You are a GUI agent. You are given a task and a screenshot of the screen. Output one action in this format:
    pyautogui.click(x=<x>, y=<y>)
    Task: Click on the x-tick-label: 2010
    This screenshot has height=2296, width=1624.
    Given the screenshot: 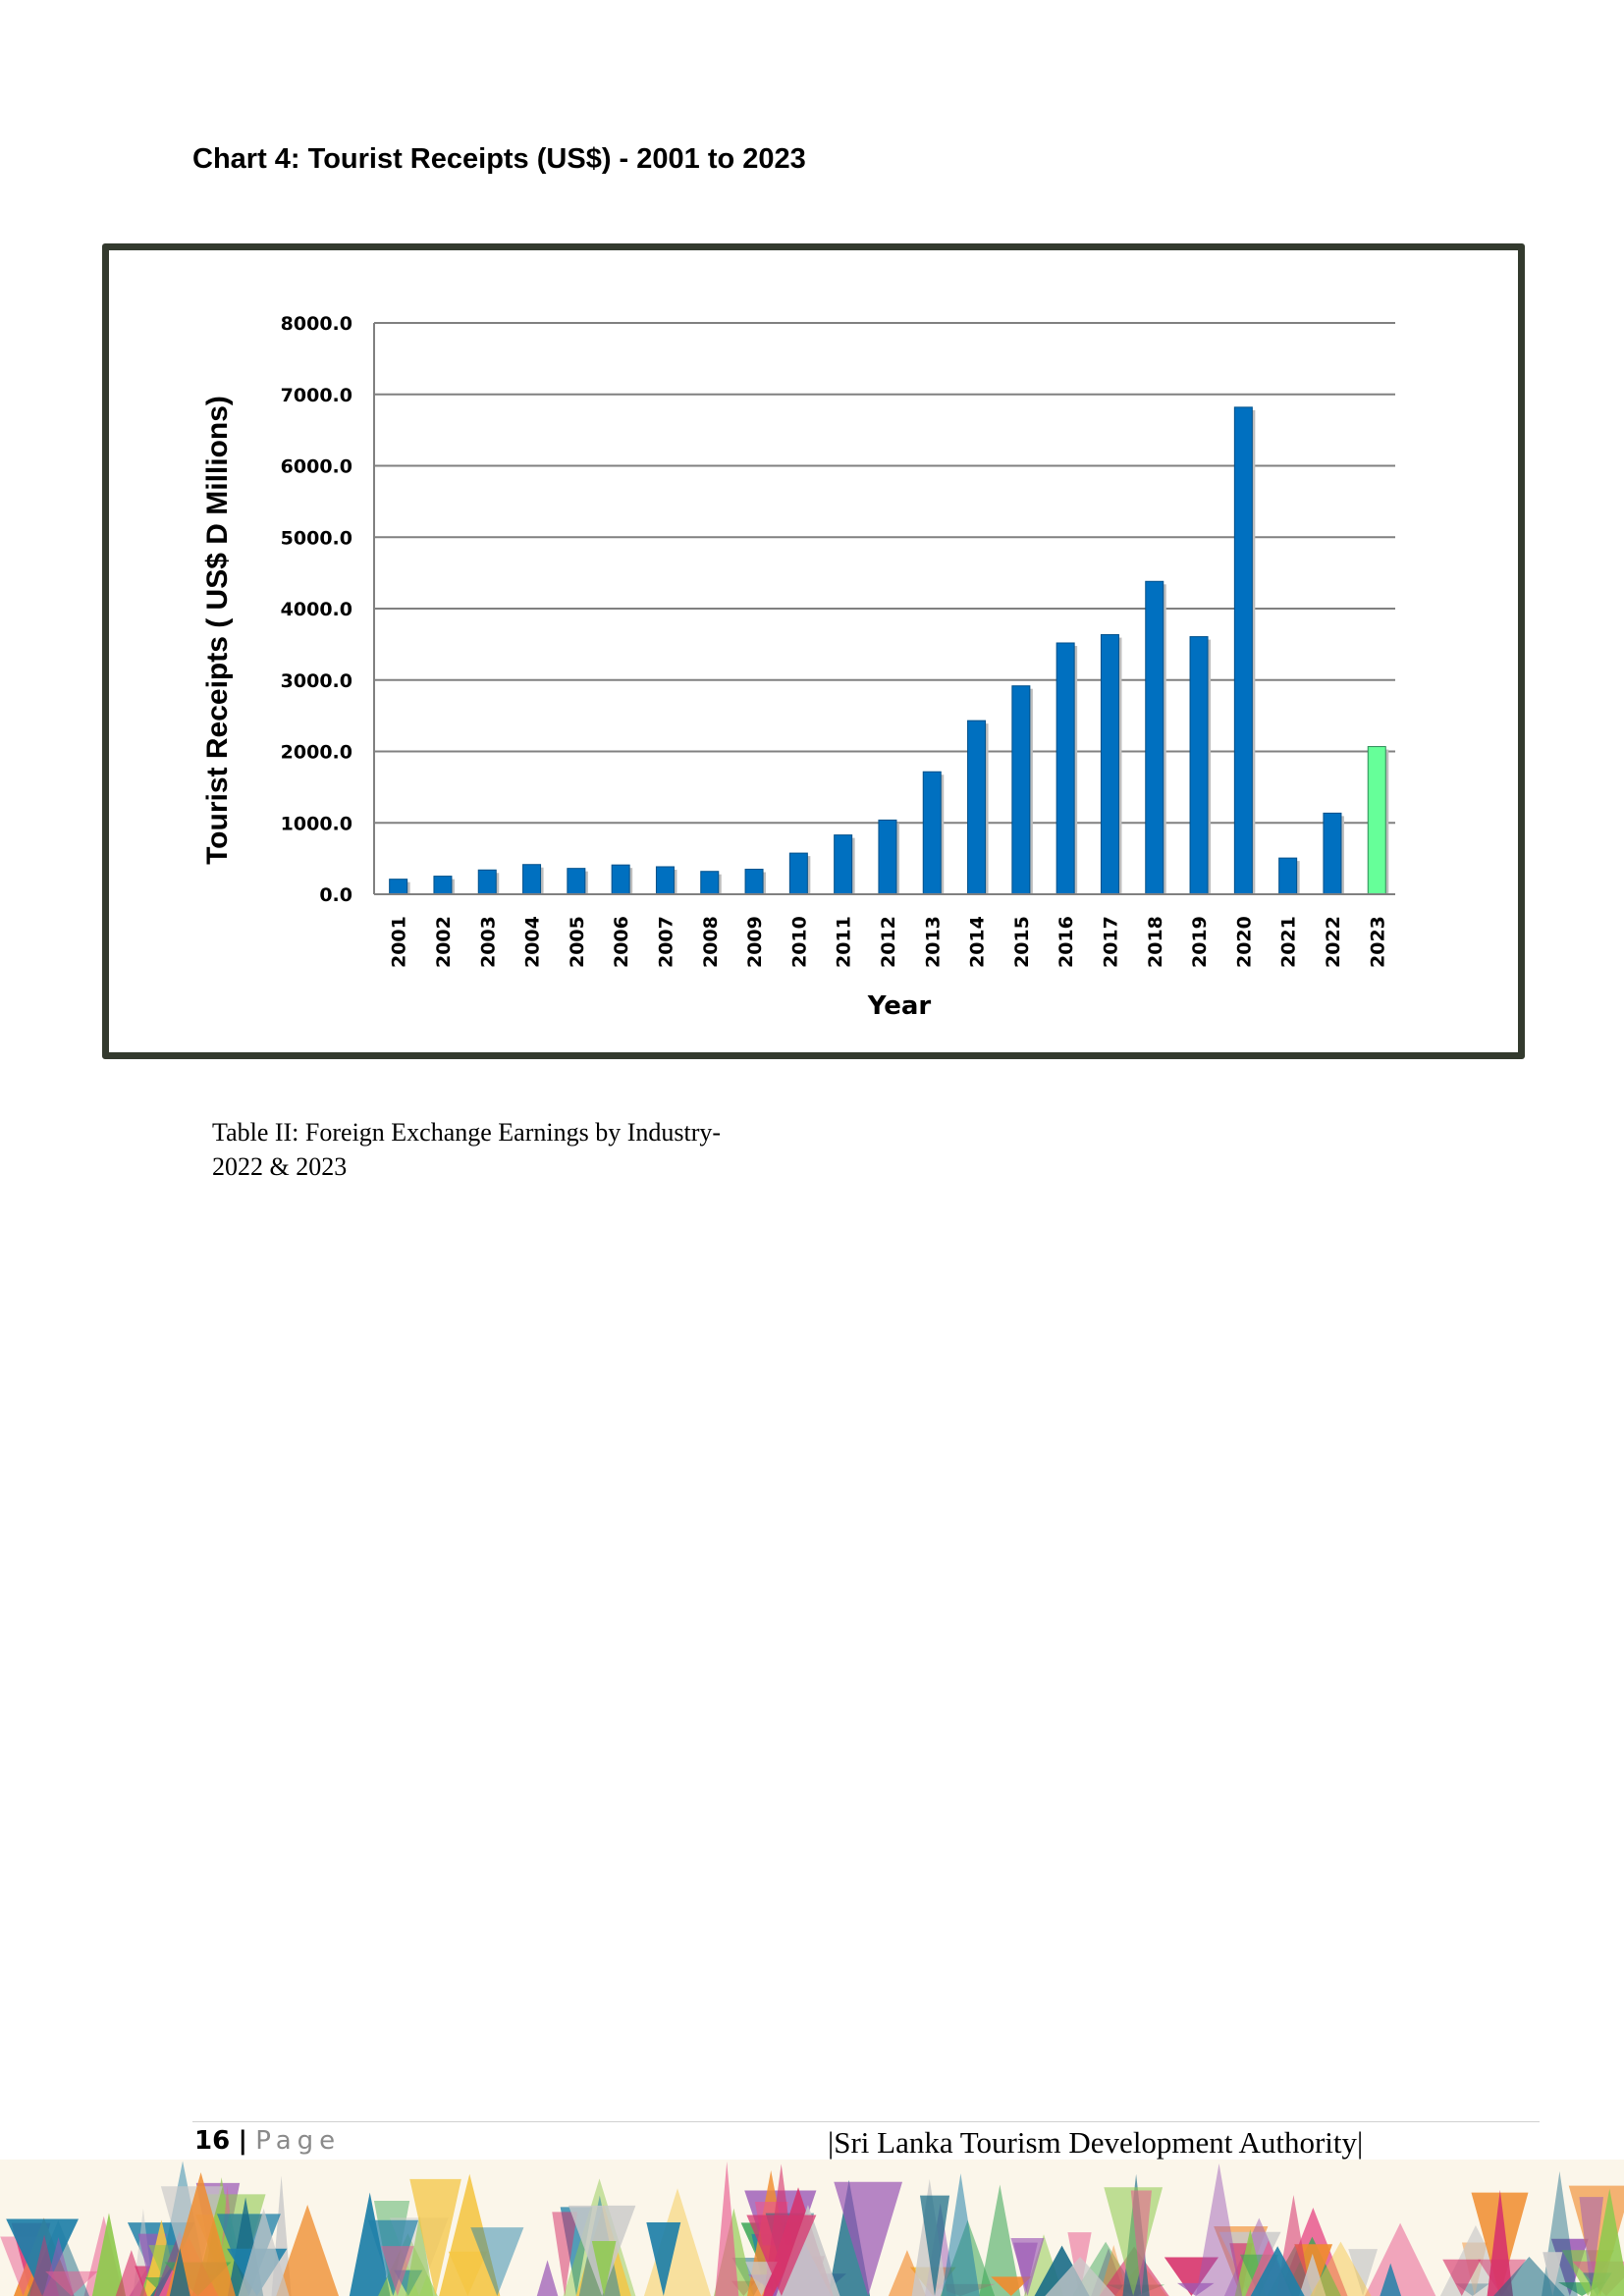 What is the action you would take?
    pyautogui.click(x=799, y=942)
    